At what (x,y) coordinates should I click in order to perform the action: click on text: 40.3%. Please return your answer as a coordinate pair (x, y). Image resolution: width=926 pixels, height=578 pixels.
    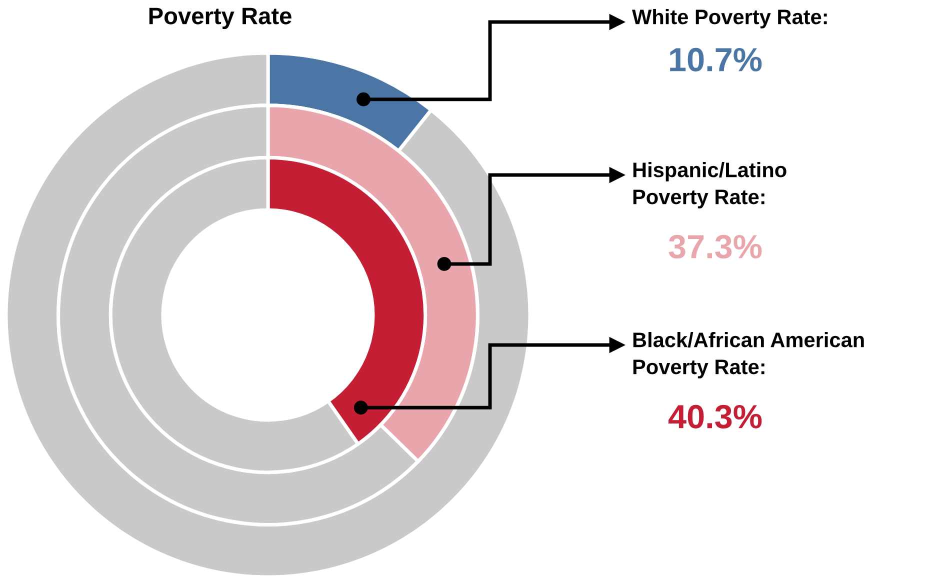
    Looking at the image, I should click on (715, 416).